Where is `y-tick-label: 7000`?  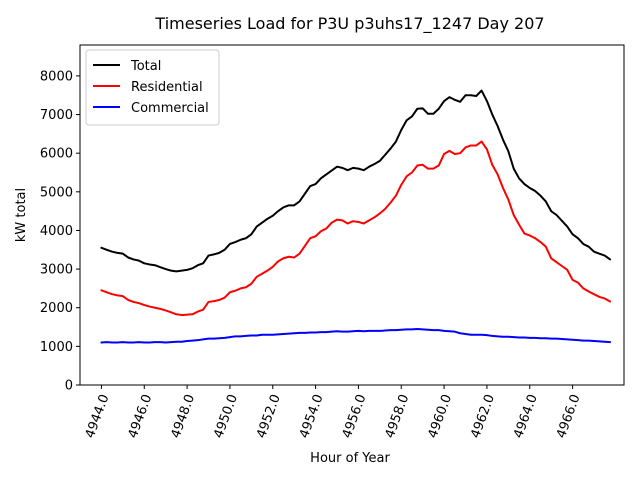
y-tick-label: 7000 is located at coordinates (56, 115).